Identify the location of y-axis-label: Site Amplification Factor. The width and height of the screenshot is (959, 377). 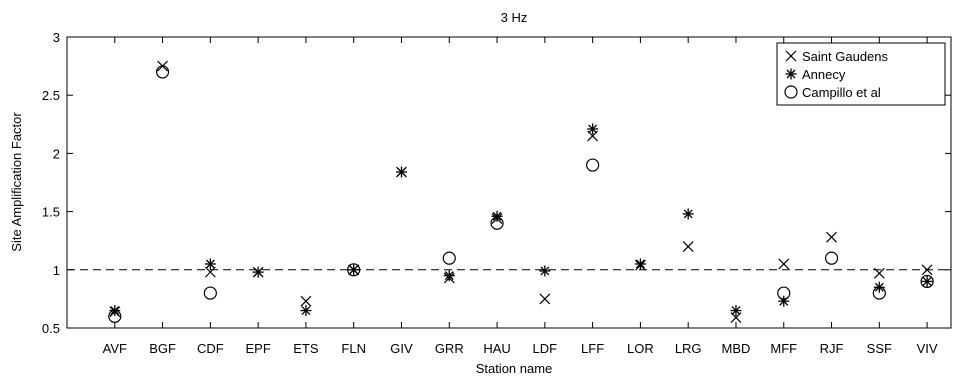
(16, 182).